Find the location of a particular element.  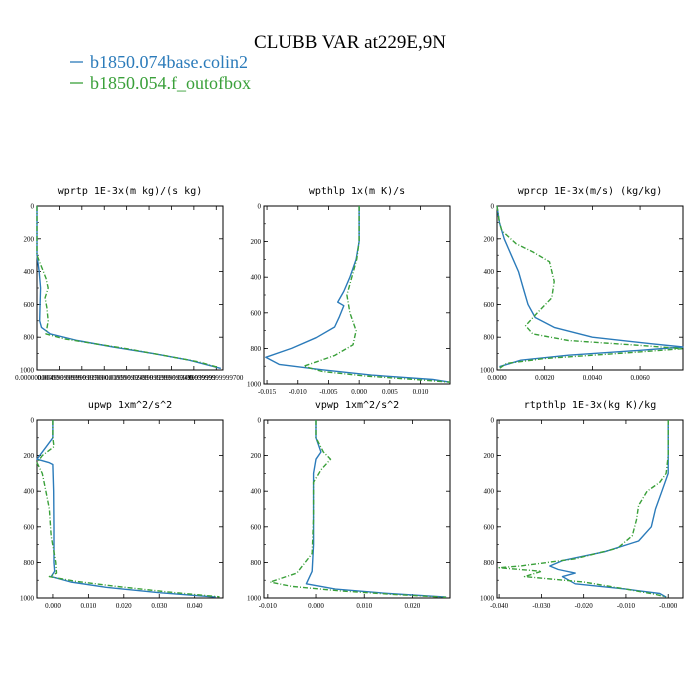

panel-title: wprcp 1E-3x(m/s) (kg/kg) is located at coordinates (590, 191).